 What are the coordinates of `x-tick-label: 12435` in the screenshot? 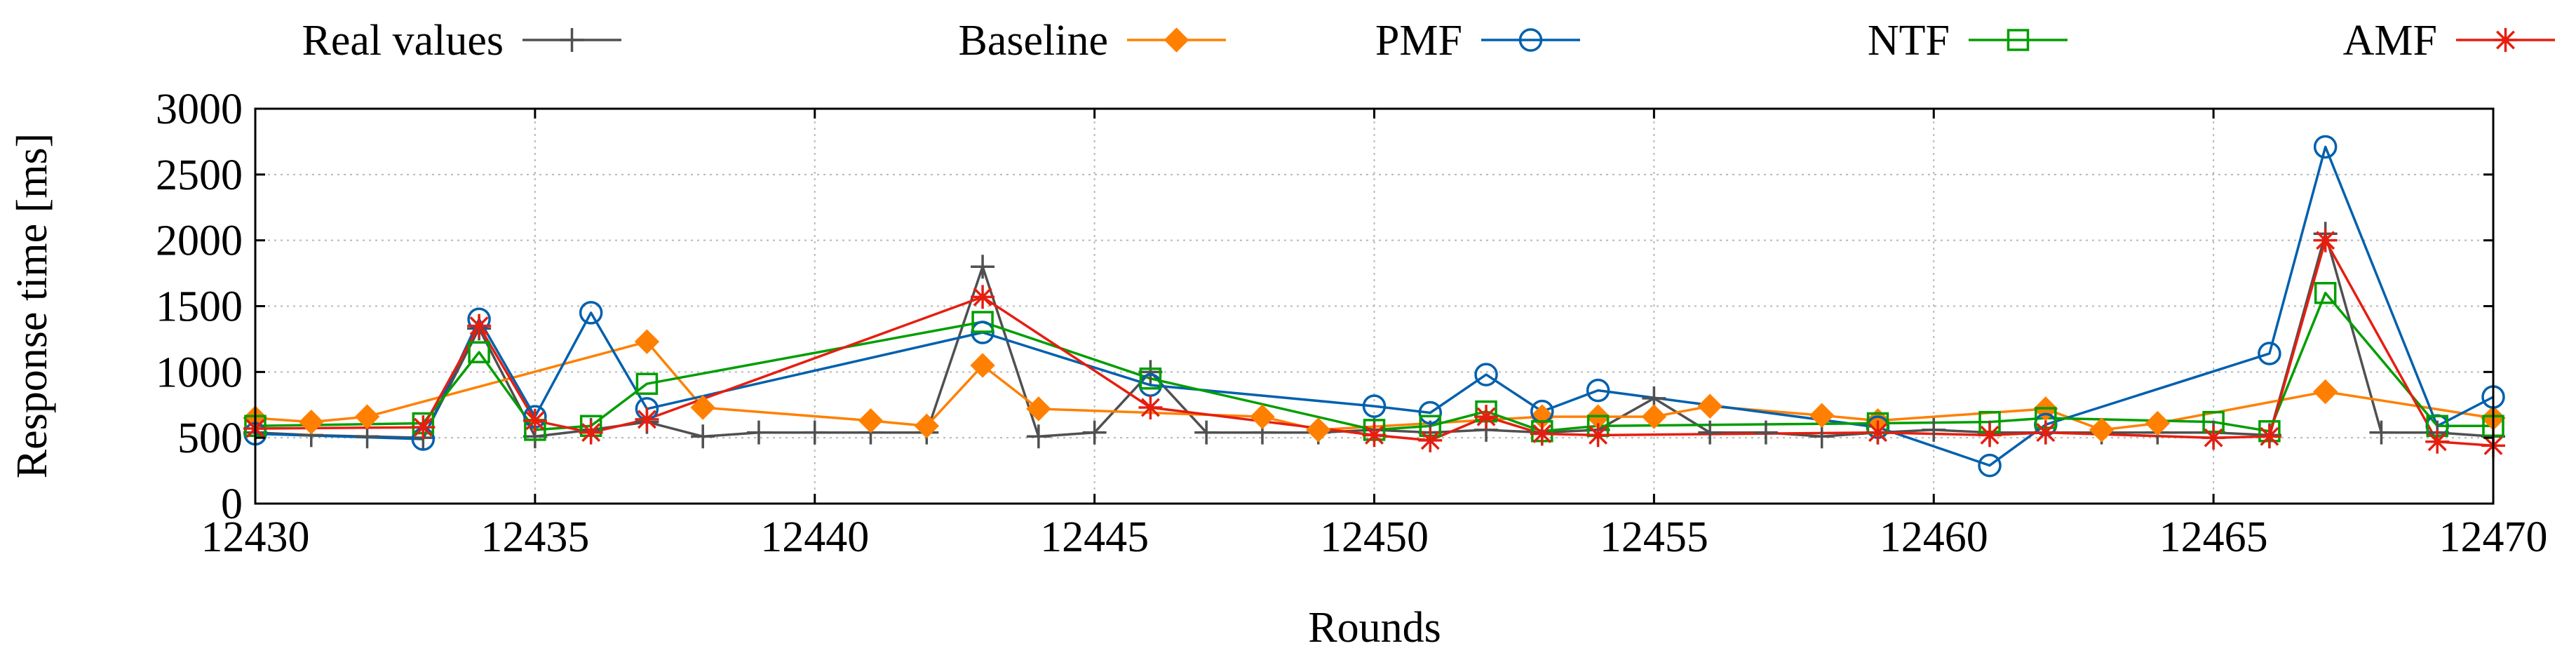 It's located at (534, 537).